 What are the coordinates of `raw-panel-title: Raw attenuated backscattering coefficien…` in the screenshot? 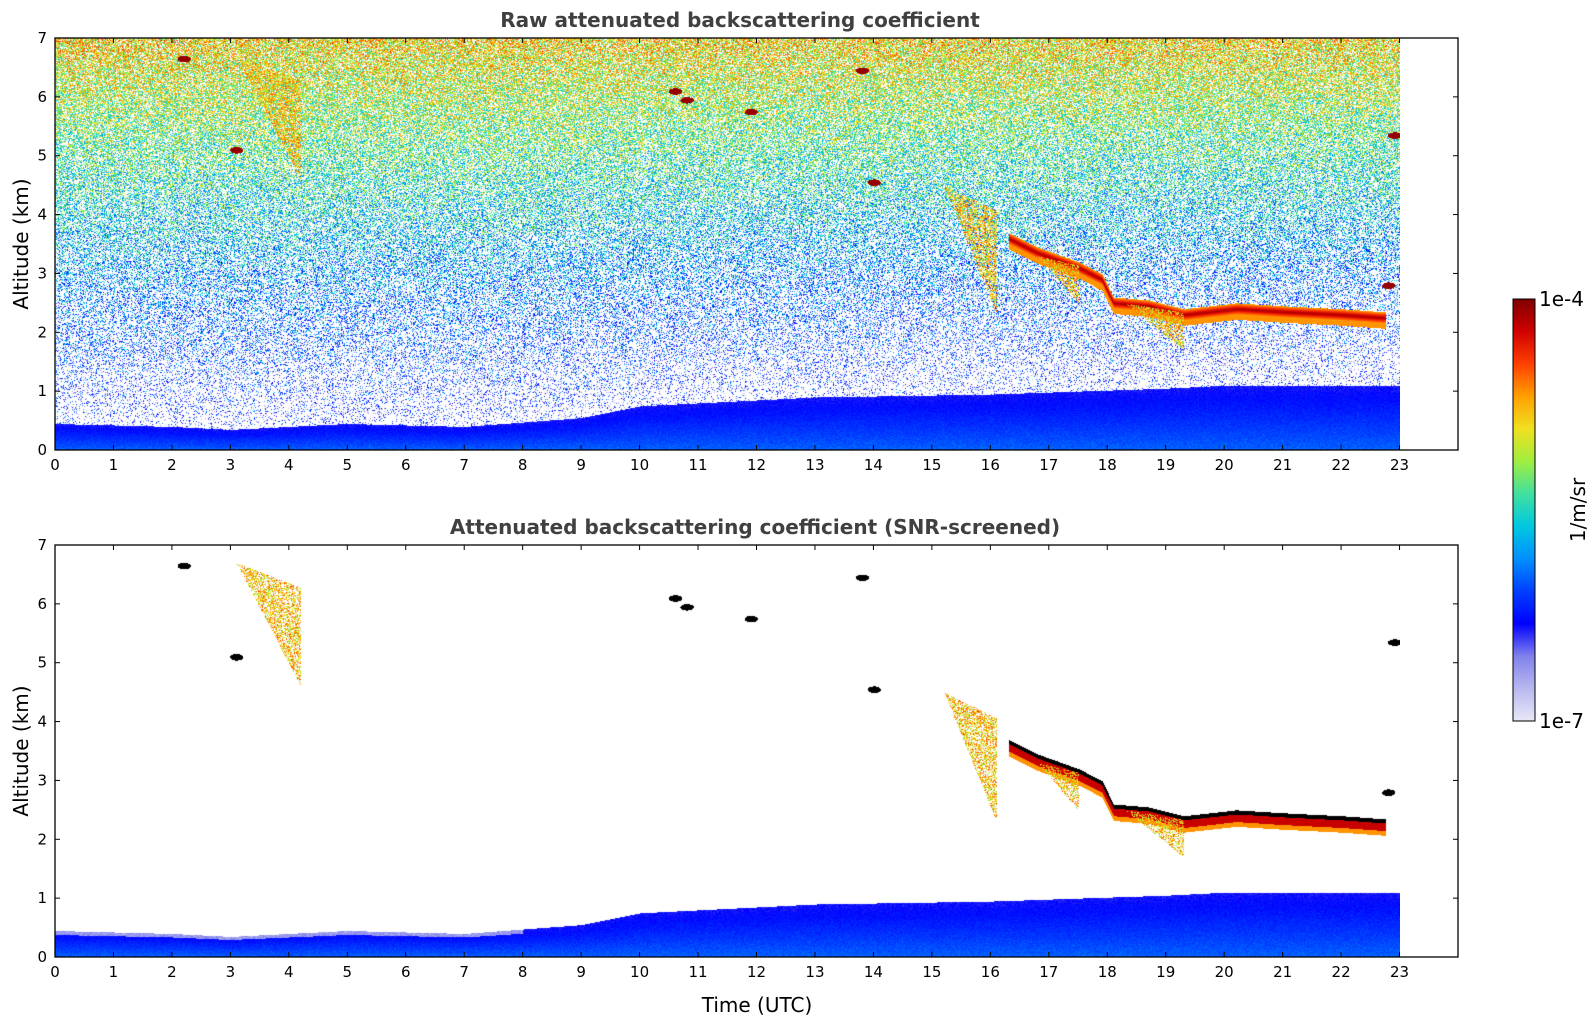 It's located at (740, 20).